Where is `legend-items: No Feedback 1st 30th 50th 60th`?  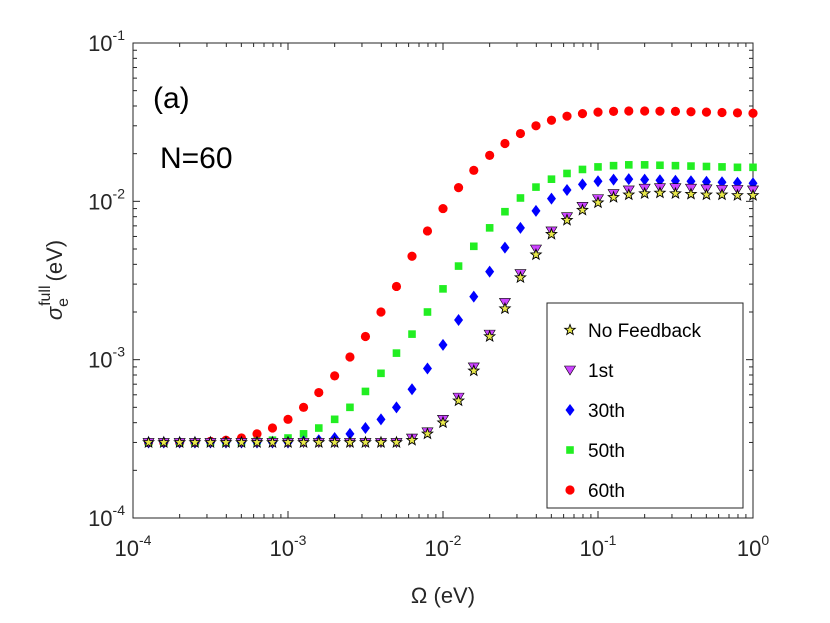 legend-items: No Feedback 1st 30th 50th 60th is located at coordinates (632, 411).